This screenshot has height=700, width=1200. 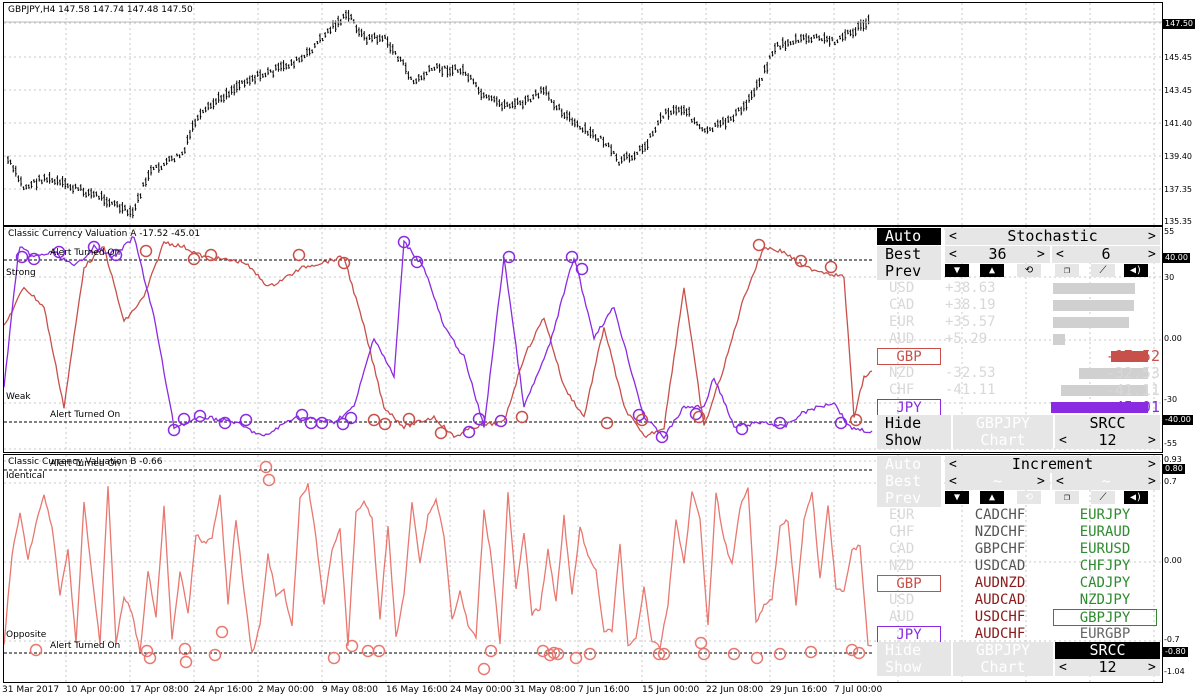 What do you see at coordinates (953, 254) in the screenshot?
I see `best1-prev-arrow: <` at bounding box center [953, 254].